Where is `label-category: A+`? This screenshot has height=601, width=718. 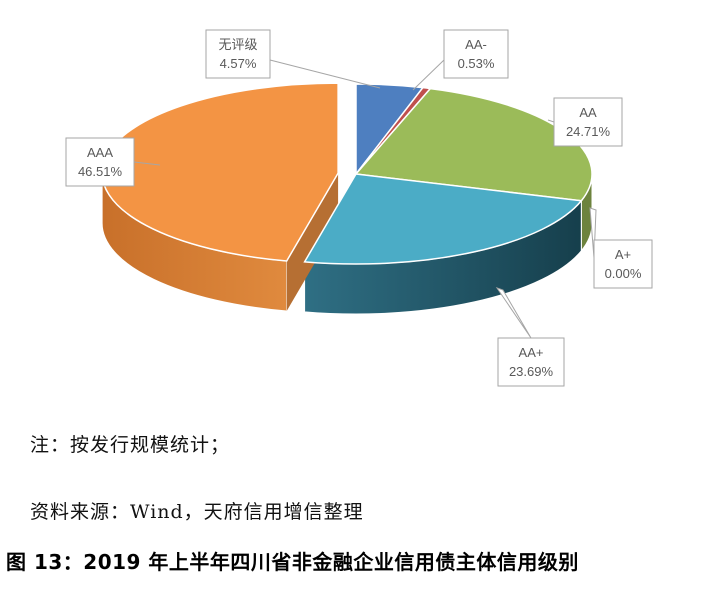 label-category: A+ is located at coordinates (623, 254).